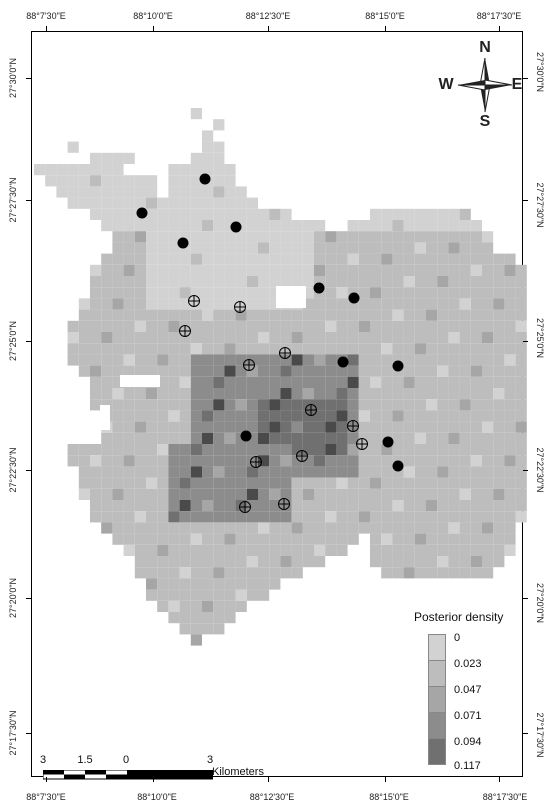 This screenshot has width=553, height=808. What do you see at coordinates (446, 84) in the screenshot?
I see `compass-w: W` at bounding box center [446, 84].